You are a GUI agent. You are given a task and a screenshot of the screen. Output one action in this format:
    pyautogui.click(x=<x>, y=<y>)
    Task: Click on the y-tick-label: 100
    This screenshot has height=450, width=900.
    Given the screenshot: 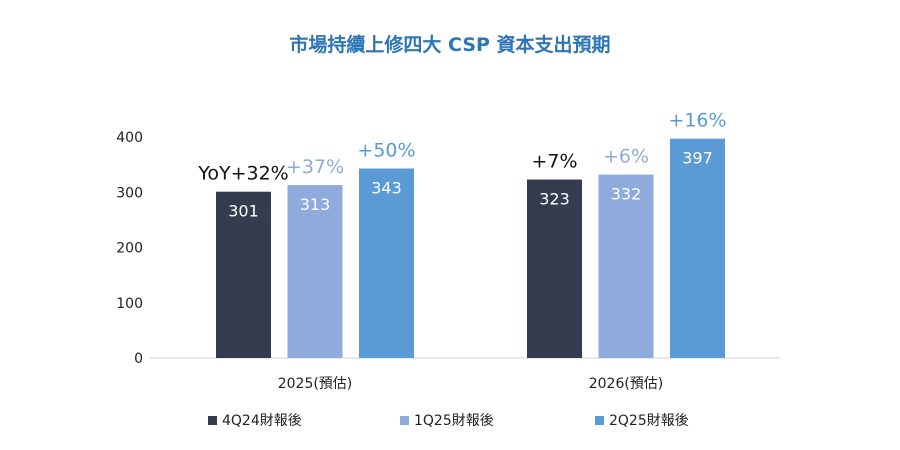 What is the action you would take?
    pyautogui.click(x=129, y=304)
    